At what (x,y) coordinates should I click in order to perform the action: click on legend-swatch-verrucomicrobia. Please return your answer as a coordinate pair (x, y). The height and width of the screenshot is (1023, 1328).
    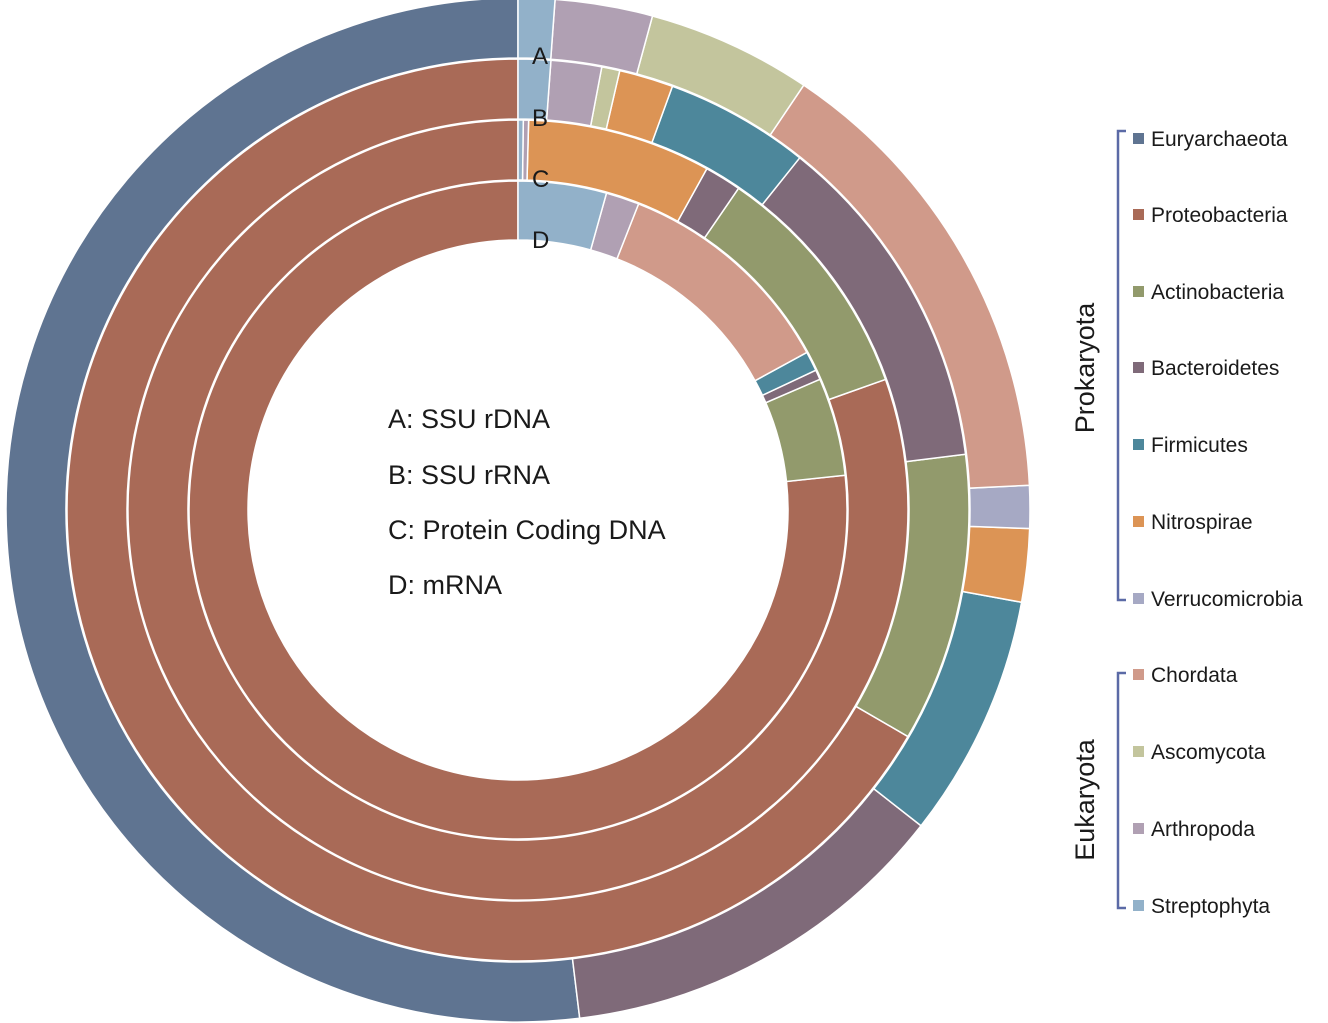
    Looking at the image, I should click on (1138, 598).